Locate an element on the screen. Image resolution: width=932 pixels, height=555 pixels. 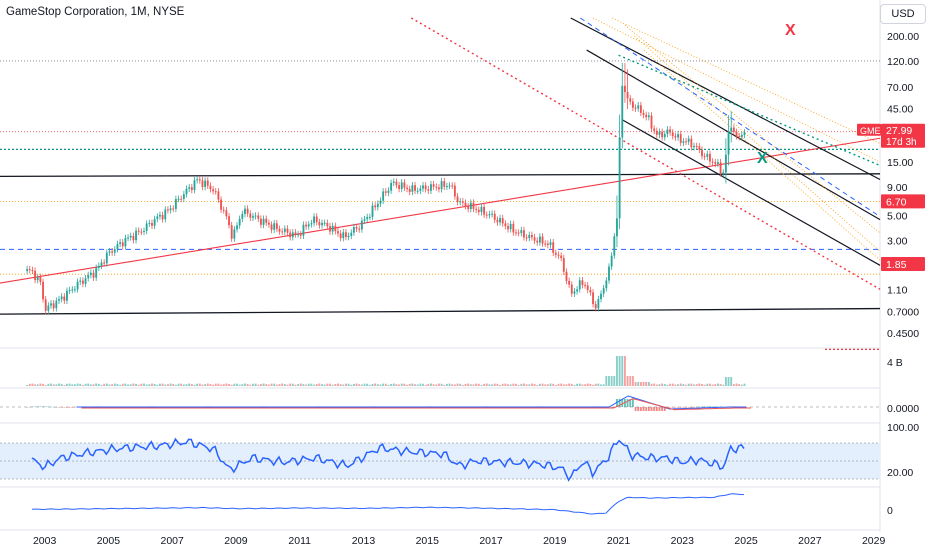
price-axis-label: 9.00 is located at coordinates (897, 188).